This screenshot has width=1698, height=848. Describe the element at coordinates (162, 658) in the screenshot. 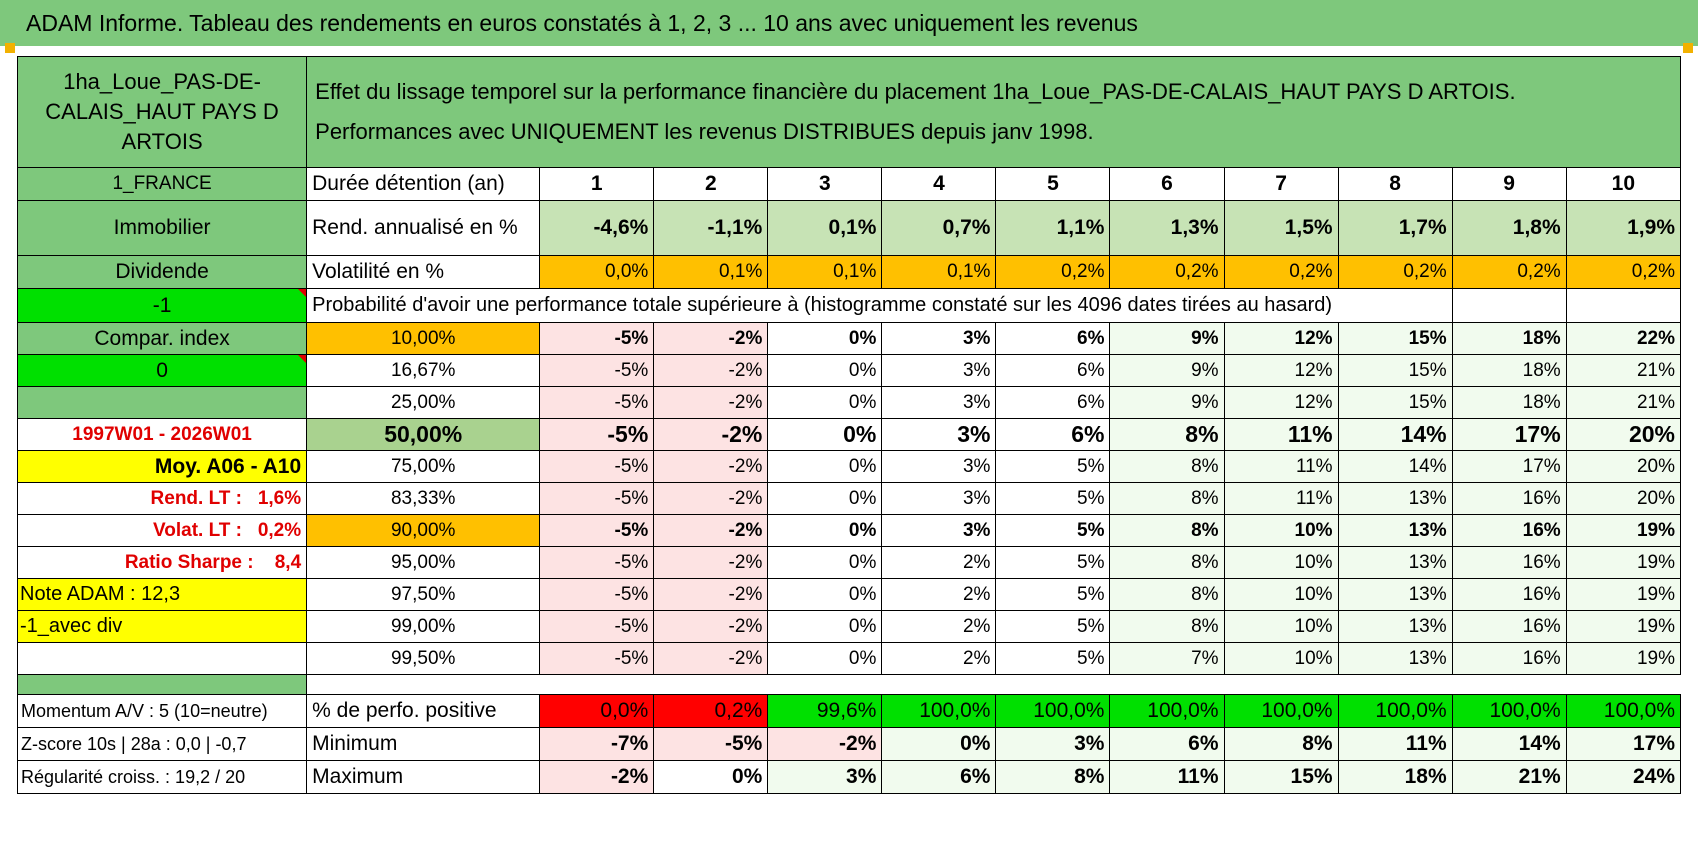

I see `empty-cell` at that location.